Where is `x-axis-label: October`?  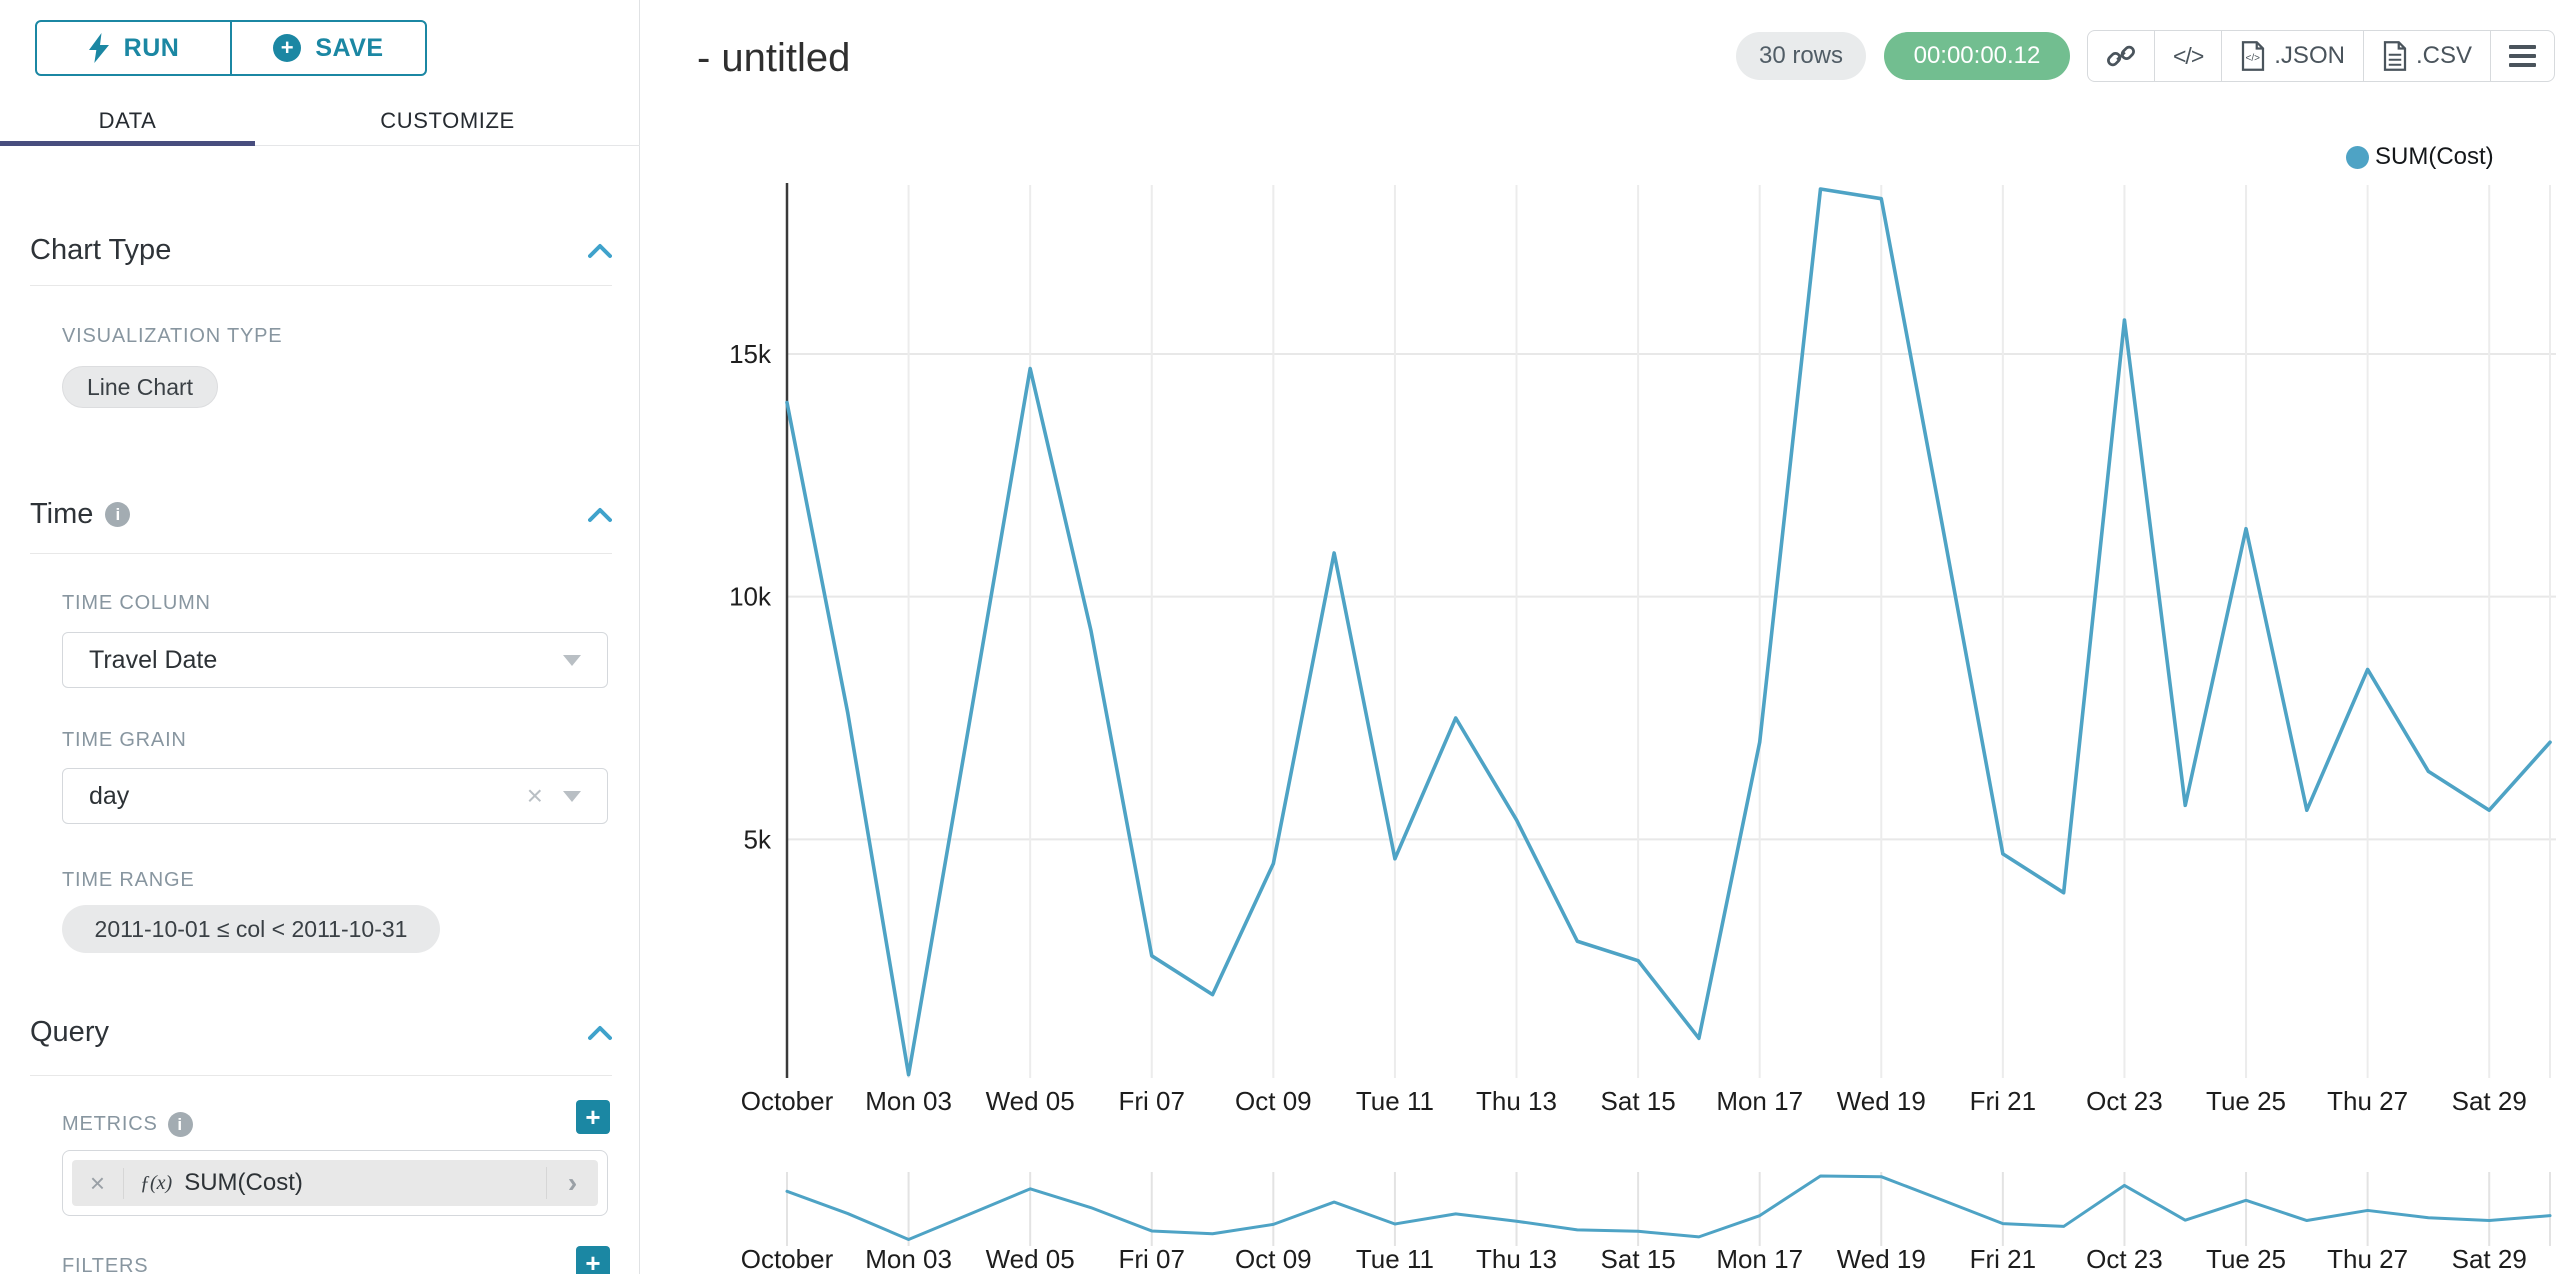
x-axis-label: October is located at coordinates (787, 1101).